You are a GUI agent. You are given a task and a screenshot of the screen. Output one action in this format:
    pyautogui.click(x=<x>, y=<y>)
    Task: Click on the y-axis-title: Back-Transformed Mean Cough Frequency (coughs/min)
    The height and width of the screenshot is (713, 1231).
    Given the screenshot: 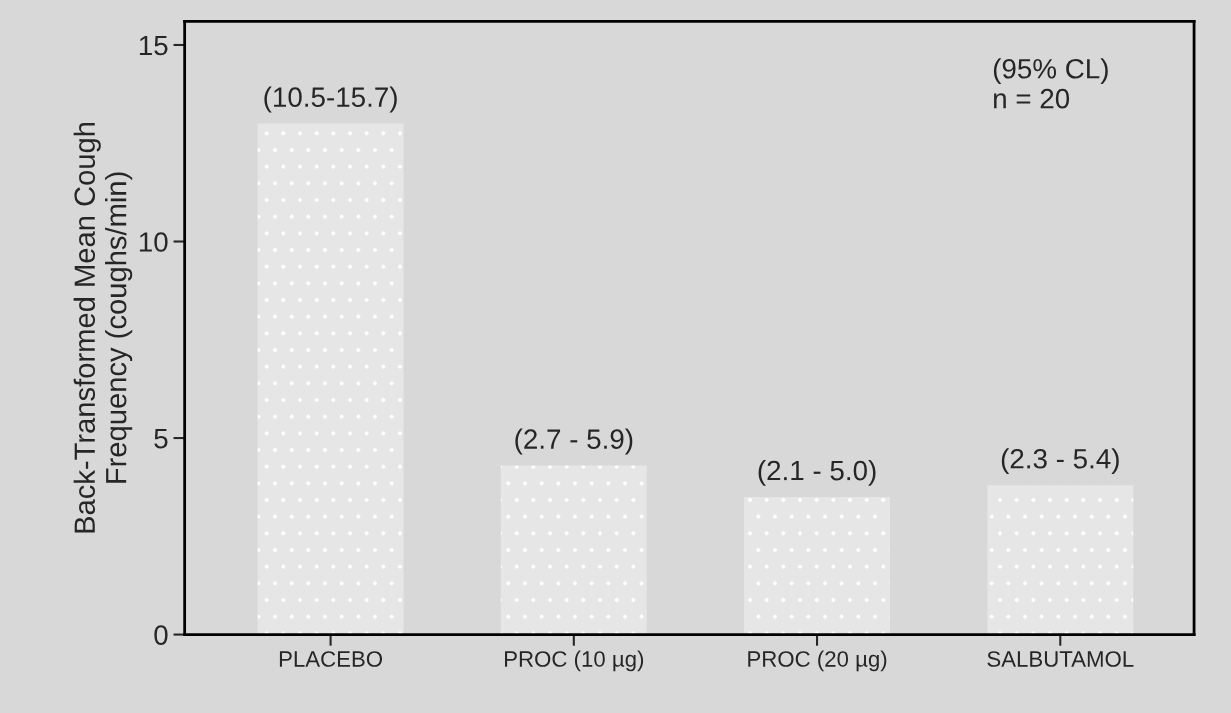 What is the action you would take?
    pyautogui.click(x=103, y=327)
    